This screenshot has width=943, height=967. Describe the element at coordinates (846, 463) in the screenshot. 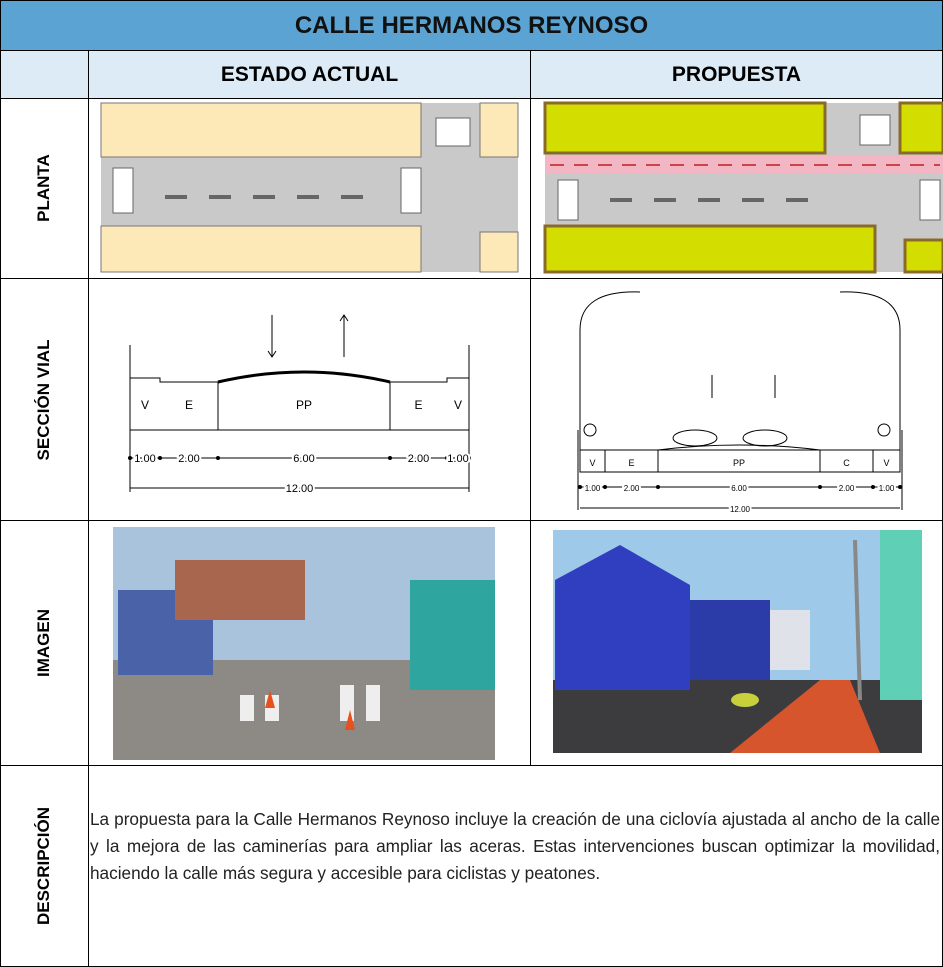

I see `zone-label: C` at that location.